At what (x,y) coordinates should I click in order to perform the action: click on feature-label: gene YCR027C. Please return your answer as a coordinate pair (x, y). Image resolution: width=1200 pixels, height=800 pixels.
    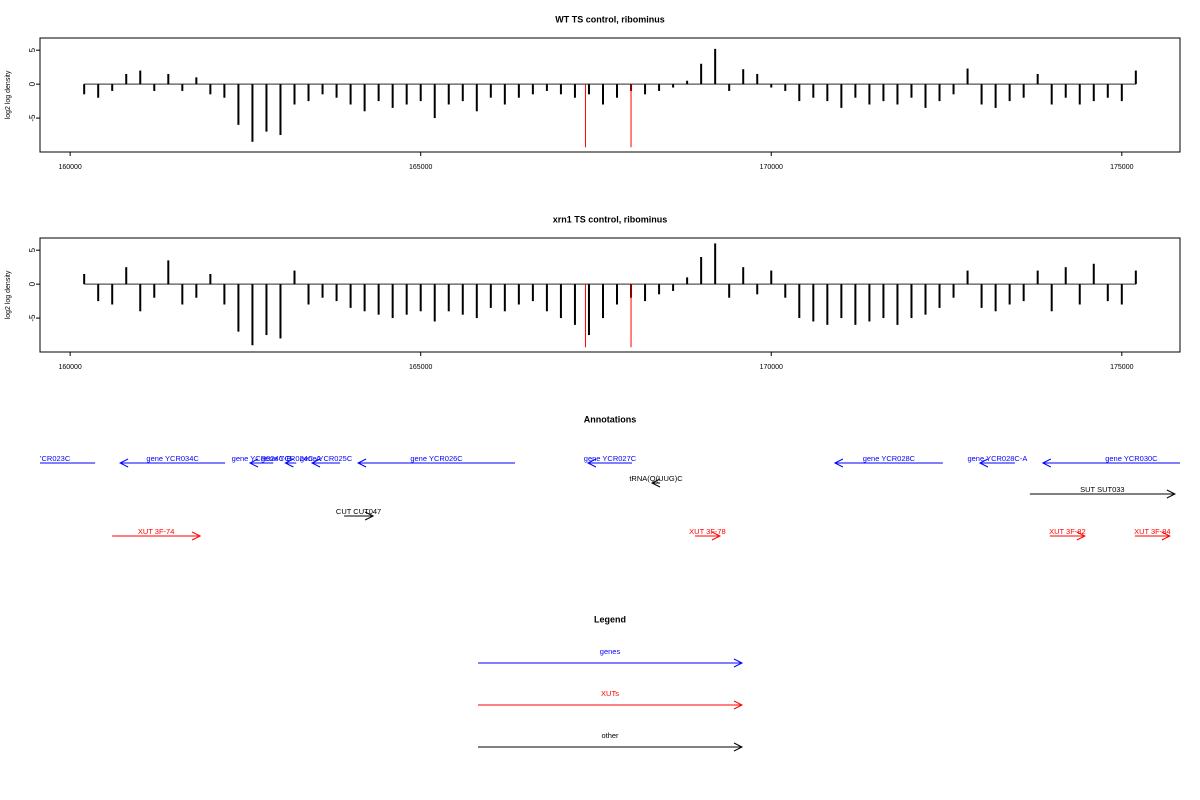
    Looking at the image, I should click on (610, 458).